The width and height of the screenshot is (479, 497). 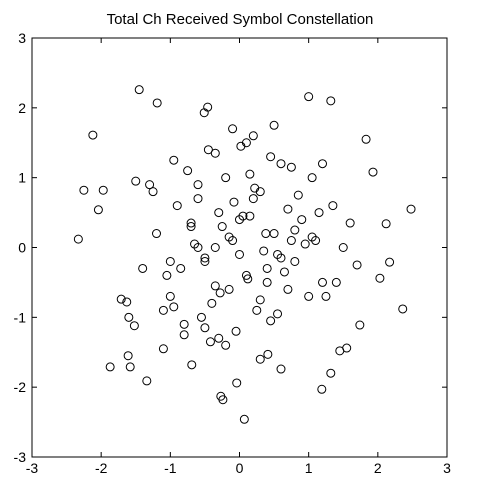 What do you see at coordinates (22, 178) in the screenshot?
I see `y-tick-label: 1` at bounding box center [22, 178].